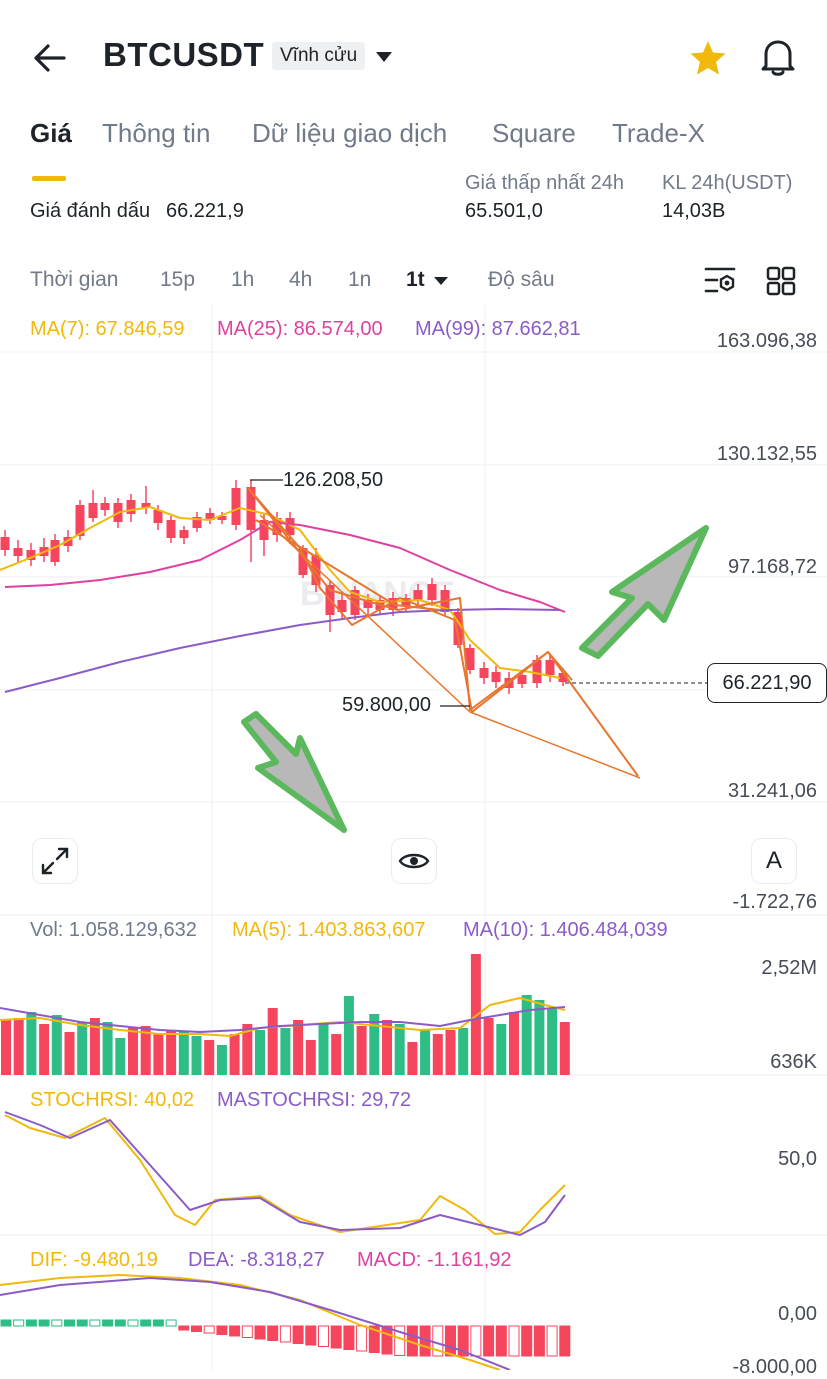  I want to click on fullscreen-button, so click(55, 861).